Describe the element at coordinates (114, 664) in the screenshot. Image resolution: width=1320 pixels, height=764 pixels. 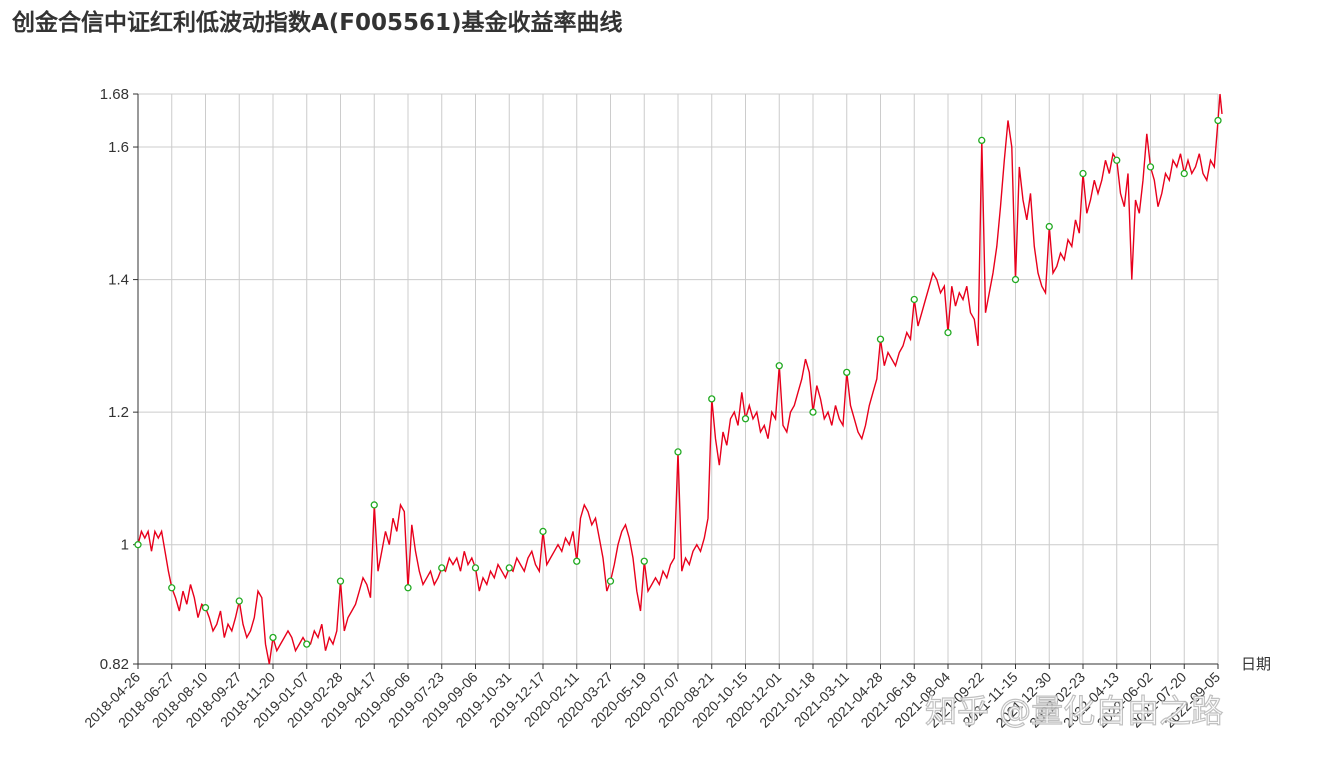
I see `y-tick-label: 0.82` at that location.